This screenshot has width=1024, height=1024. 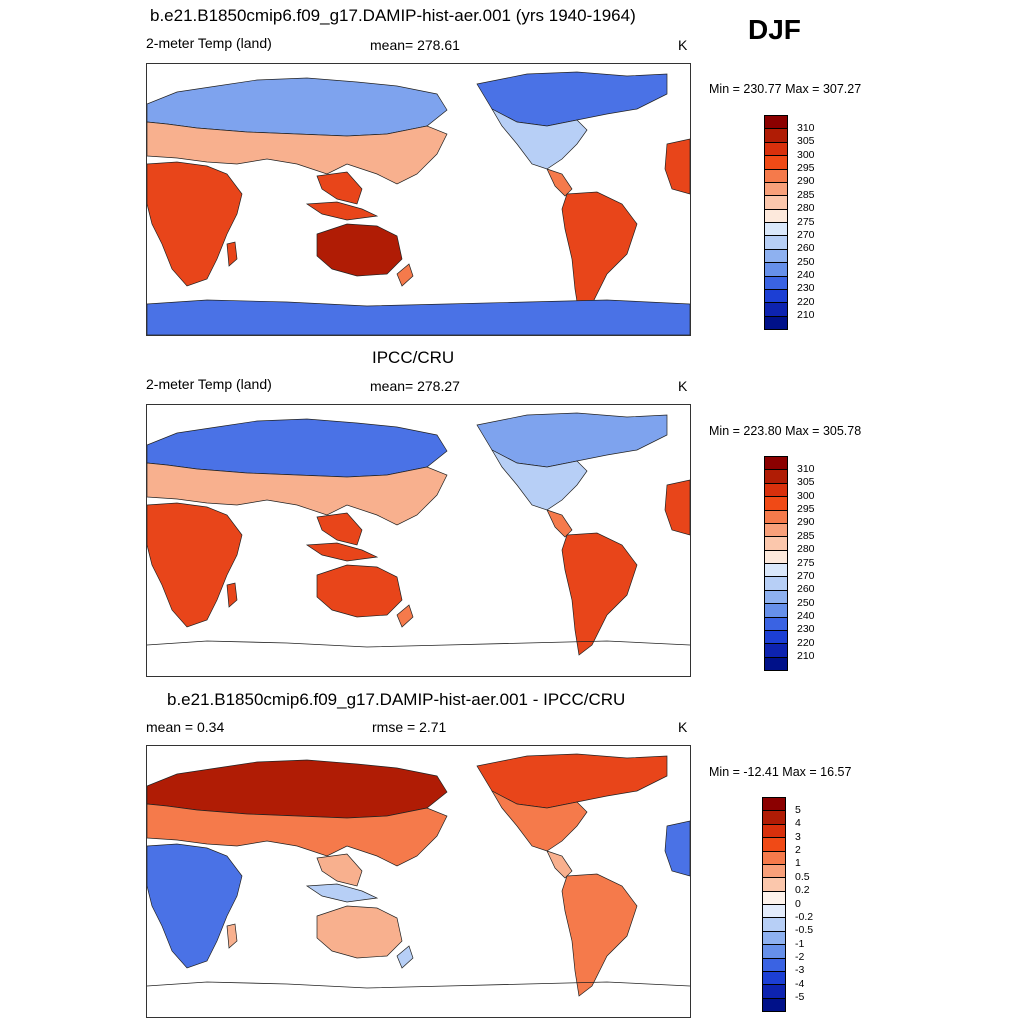 I want to click on panel3-map, so click(x=418, y=881).